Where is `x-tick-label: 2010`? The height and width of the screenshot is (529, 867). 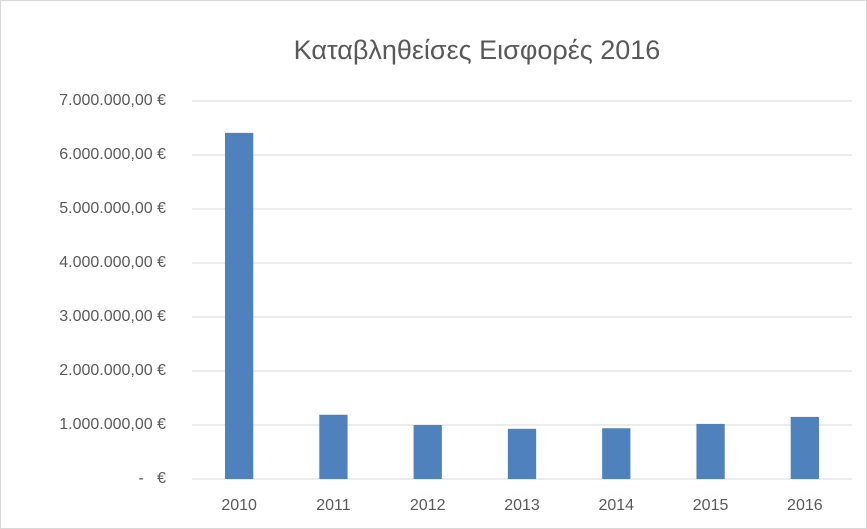
x-tick-label: 2010 is located at coordinates (239, 505).